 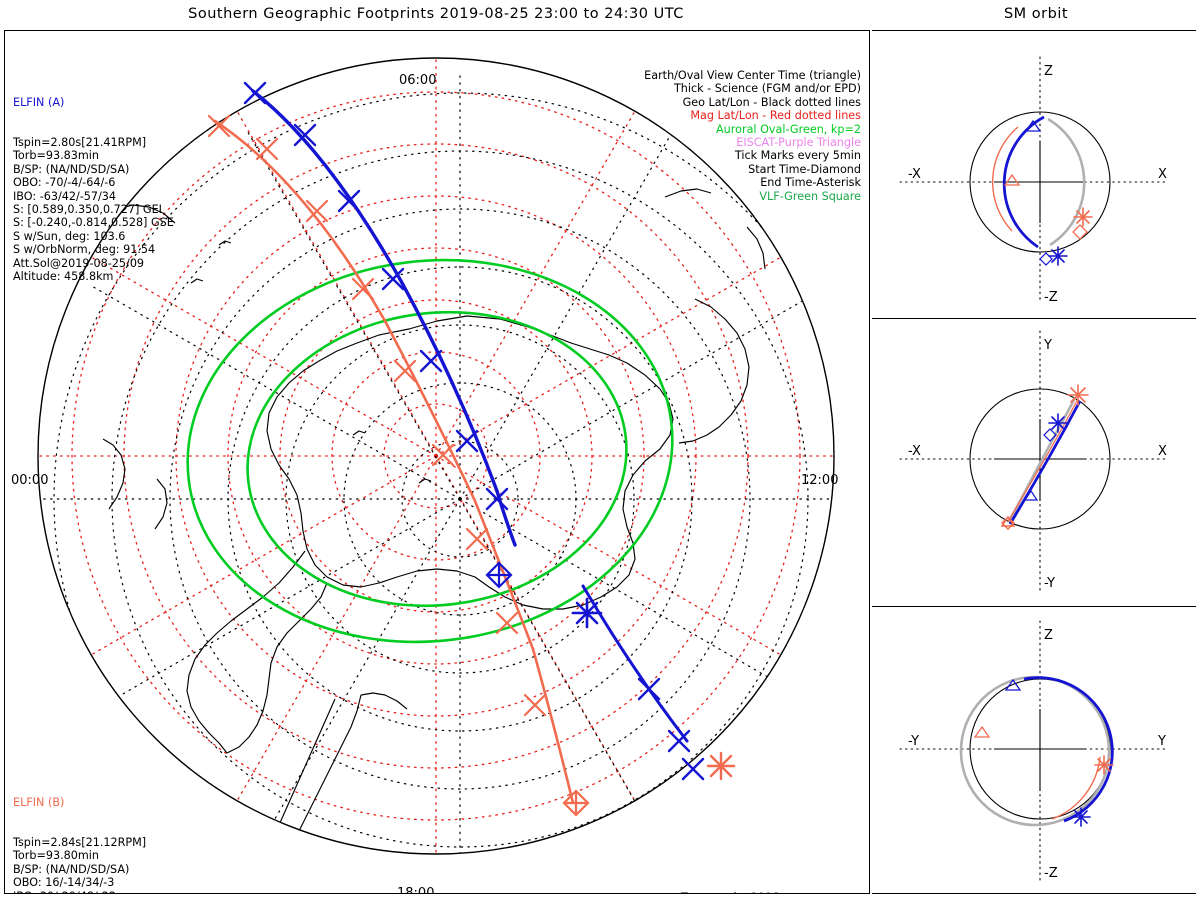 I want to click on info-line: Tspin=2.80s[21.41RPM], so click(x=80, y=143).